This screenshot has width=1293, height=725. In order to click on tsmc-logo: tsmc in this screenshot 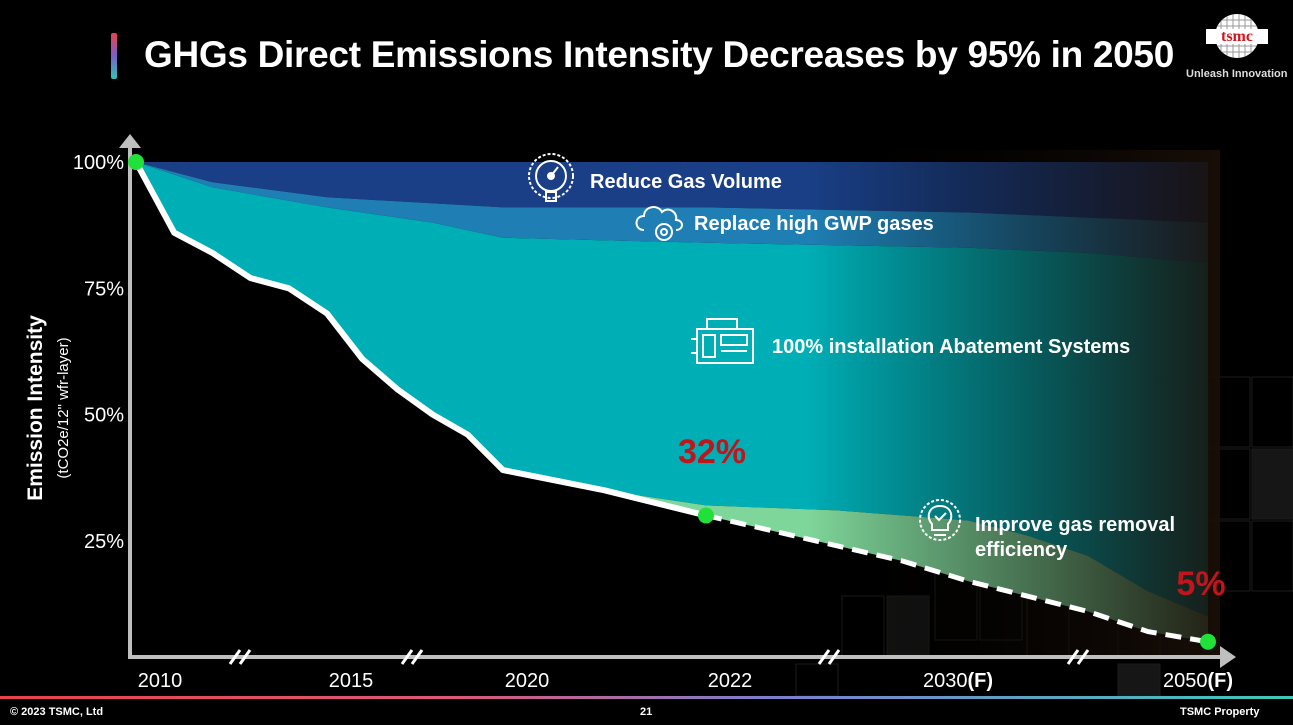, I will do `click(1237, 38)`.